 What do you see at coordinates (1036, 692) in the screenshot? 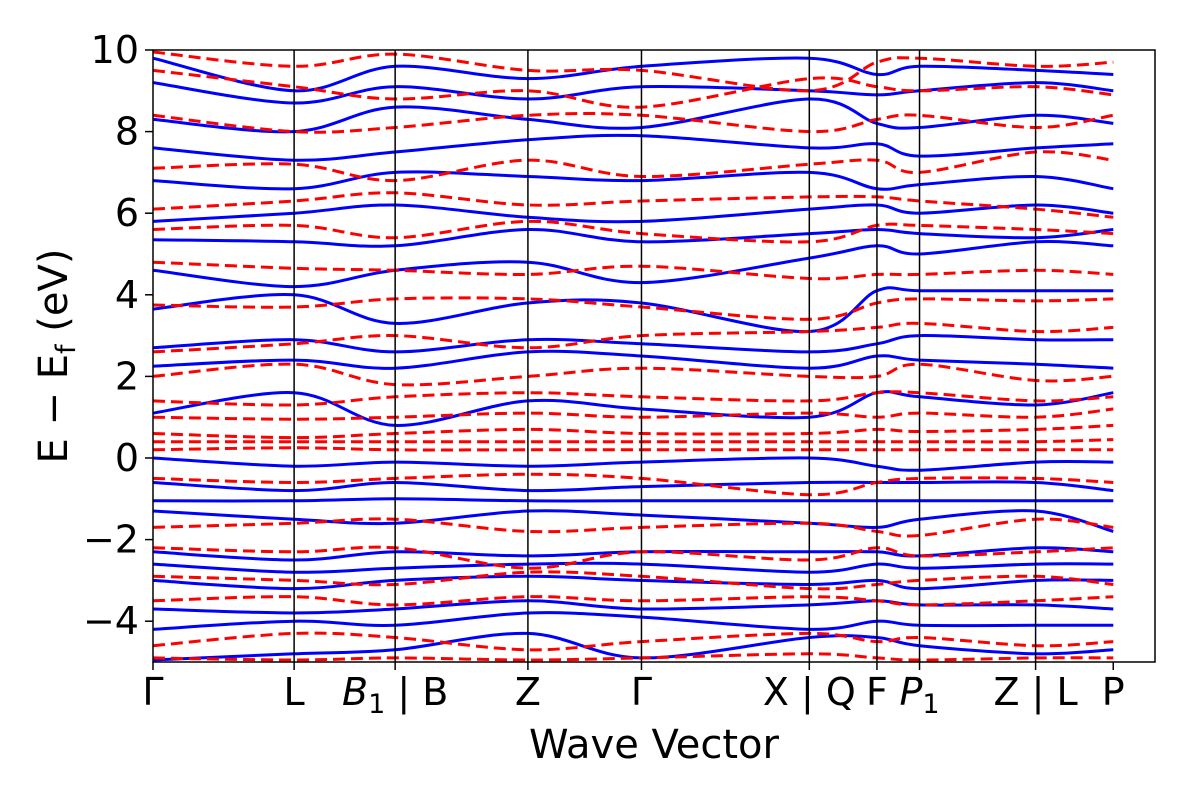
I see `kpoint-label-8: Z | L` at bounding box center [1036, 692].